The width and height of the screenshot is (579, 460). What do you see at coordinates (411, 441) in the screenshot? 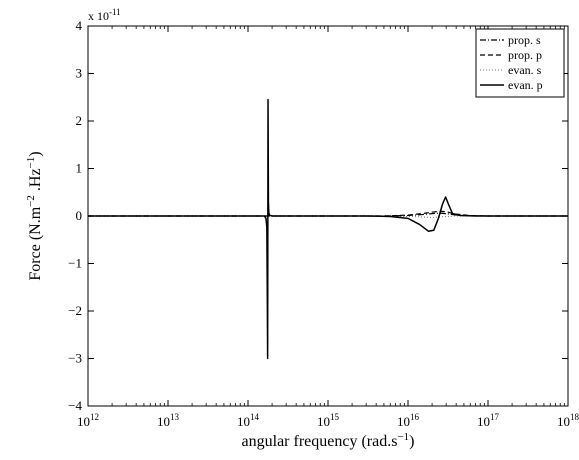
I see `x-axis-label-end: )` at bounding box center [411, 441].